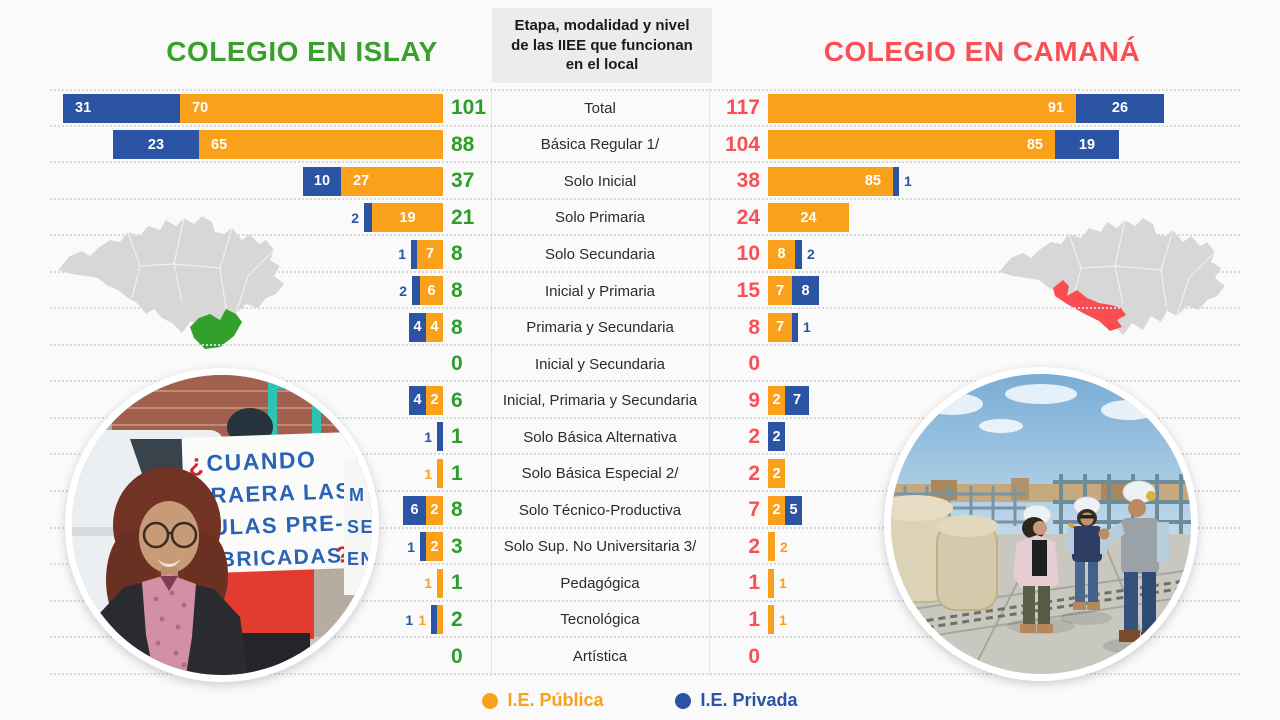  Describe the element at coordinates (359, 527) in the screenshot. I see `svg-text: SE` at that location.